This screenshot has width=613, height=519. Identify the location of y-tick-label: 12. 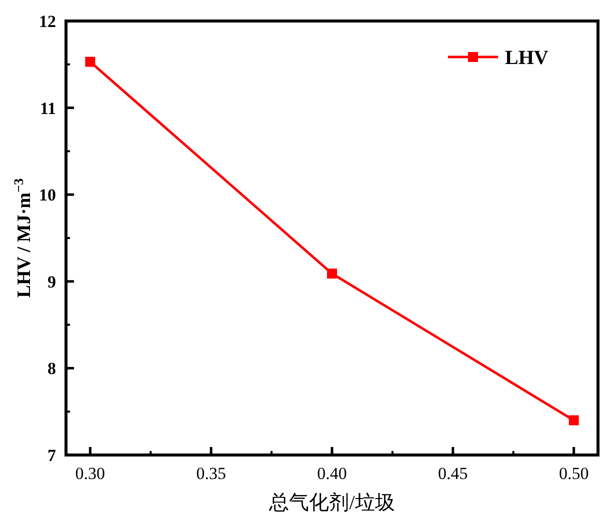
(47, 21).